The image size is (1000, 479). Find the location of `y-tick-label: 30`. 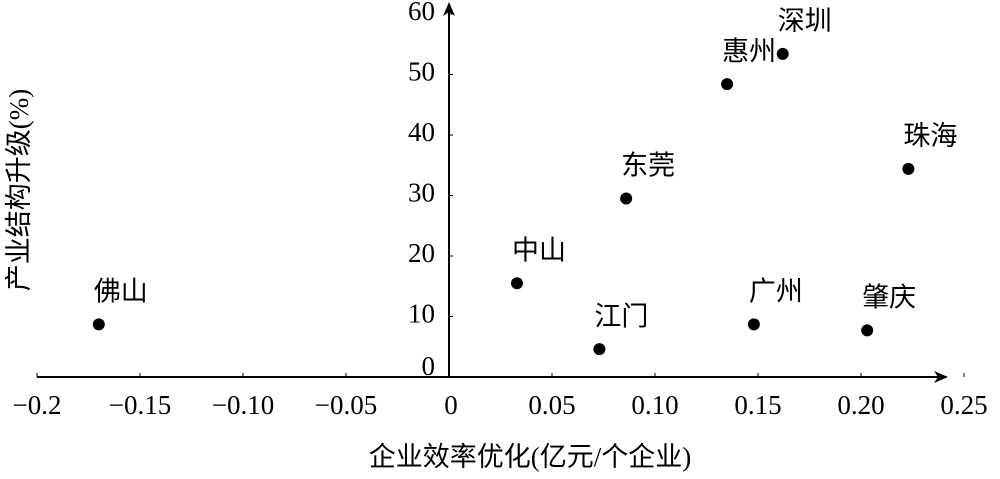

y-tick-label: 30 is located at coordinates (421, 193).